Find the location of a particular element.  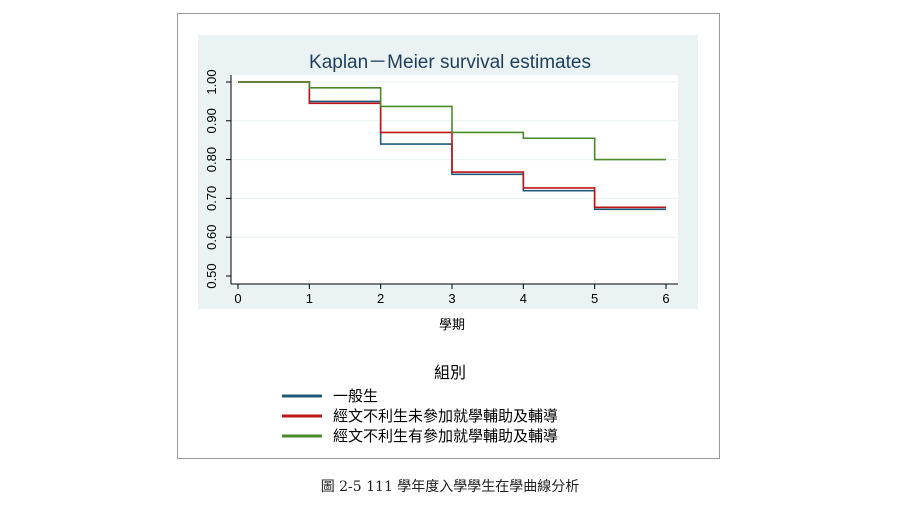

x-tick-label: 2 is located at coordinates (380, 298).